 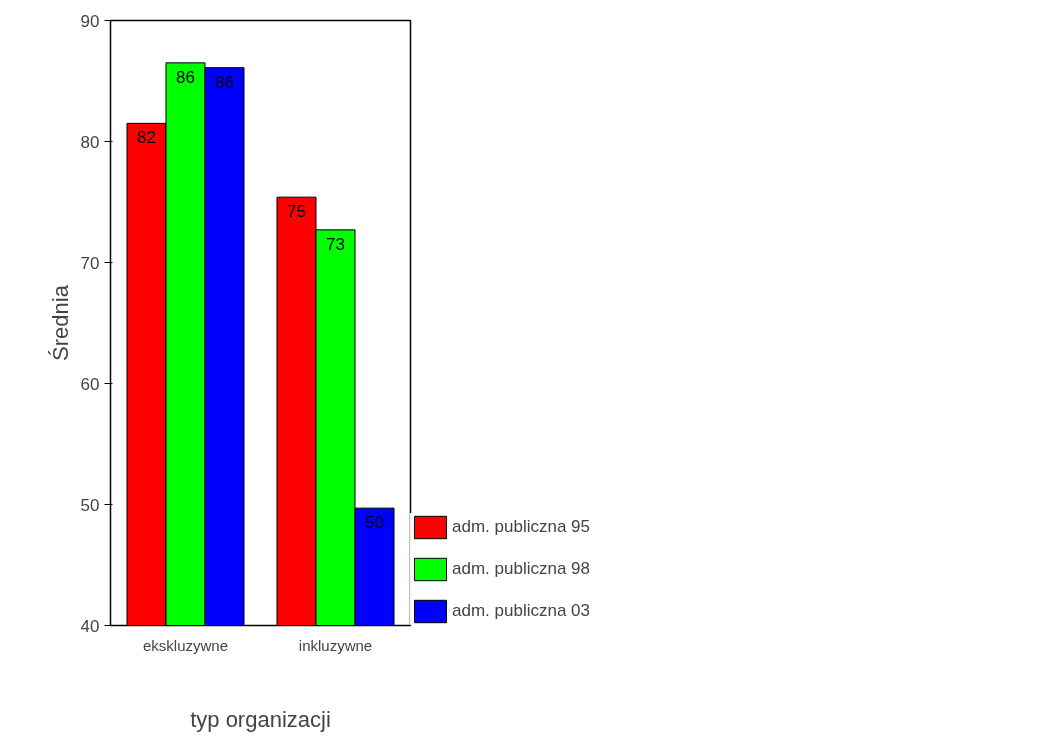 What do you see at coordinates (374, 523) in the screenshot?
I see `data-label: 50` at bounding box center [374, 523].